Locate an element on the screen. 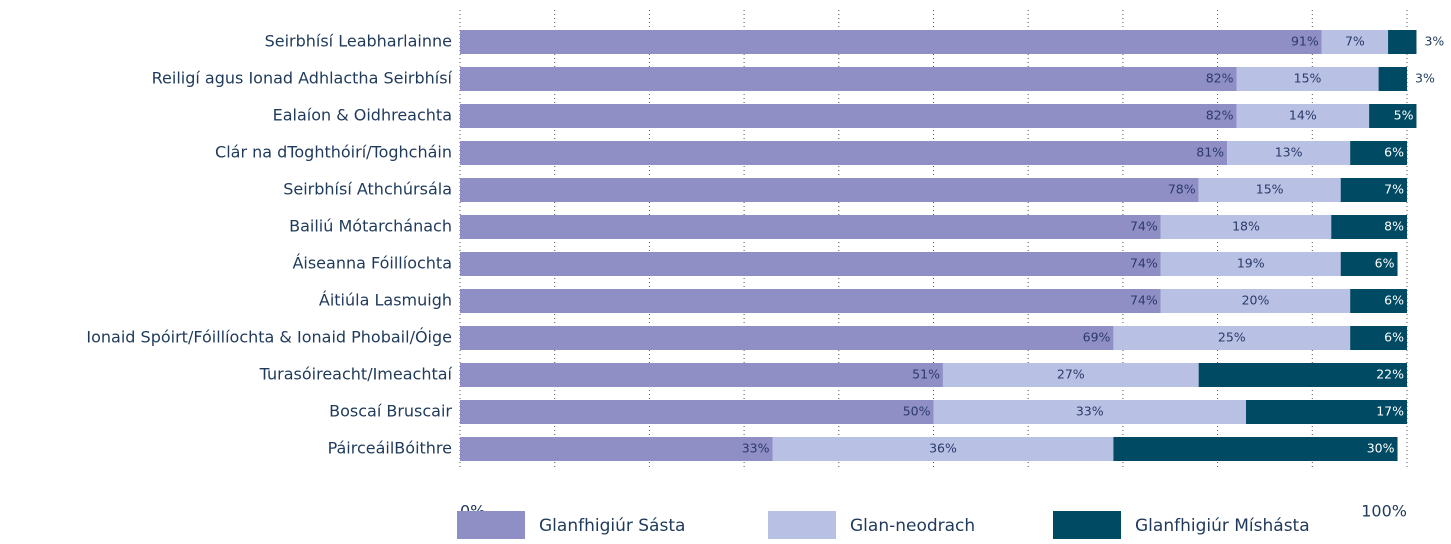 Image resolution: width=1451 pixels, height=544 pixels. value-label: 36% is located at coordinates (943, 448).